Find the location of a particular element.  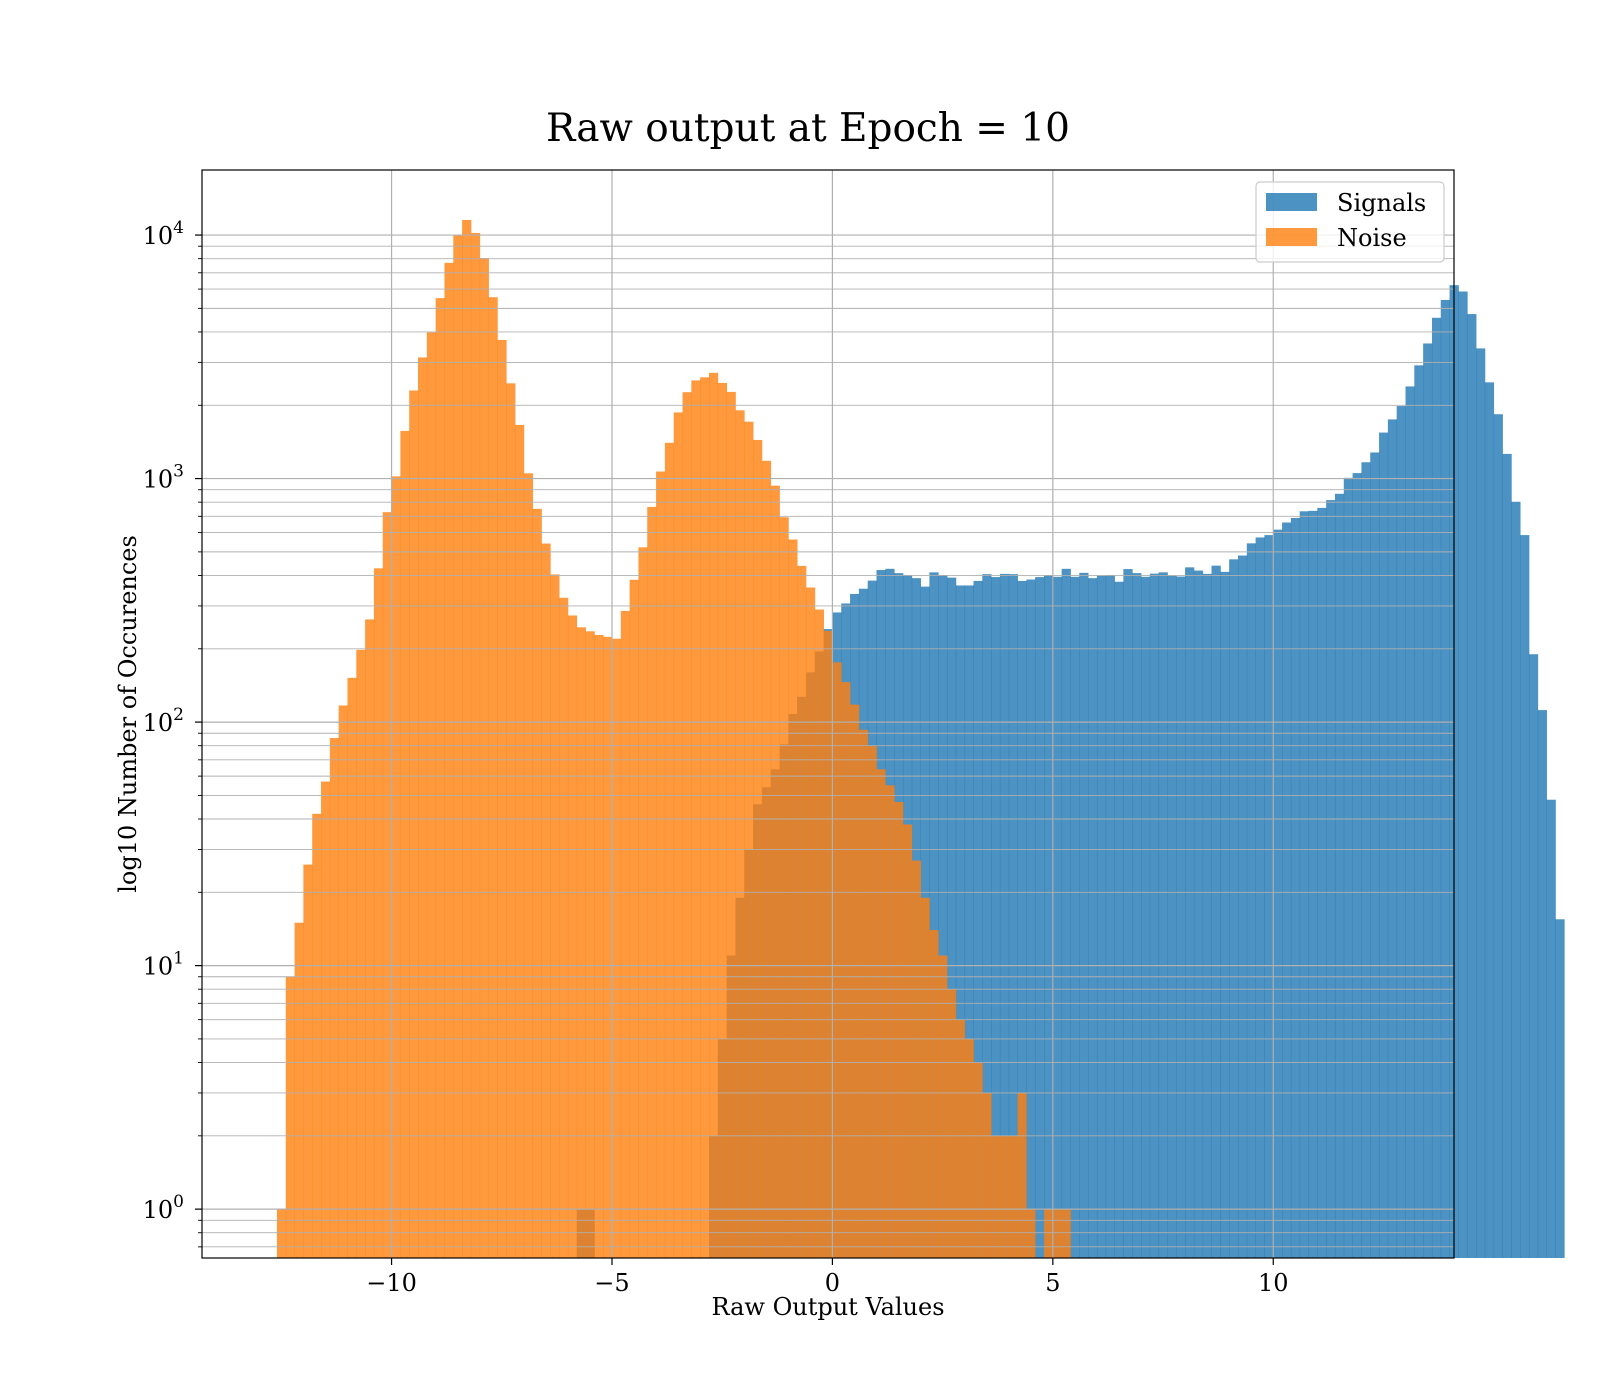

x-axis-ticks: −10 −5 0 5 10 is located at coordinates (827, 1277).